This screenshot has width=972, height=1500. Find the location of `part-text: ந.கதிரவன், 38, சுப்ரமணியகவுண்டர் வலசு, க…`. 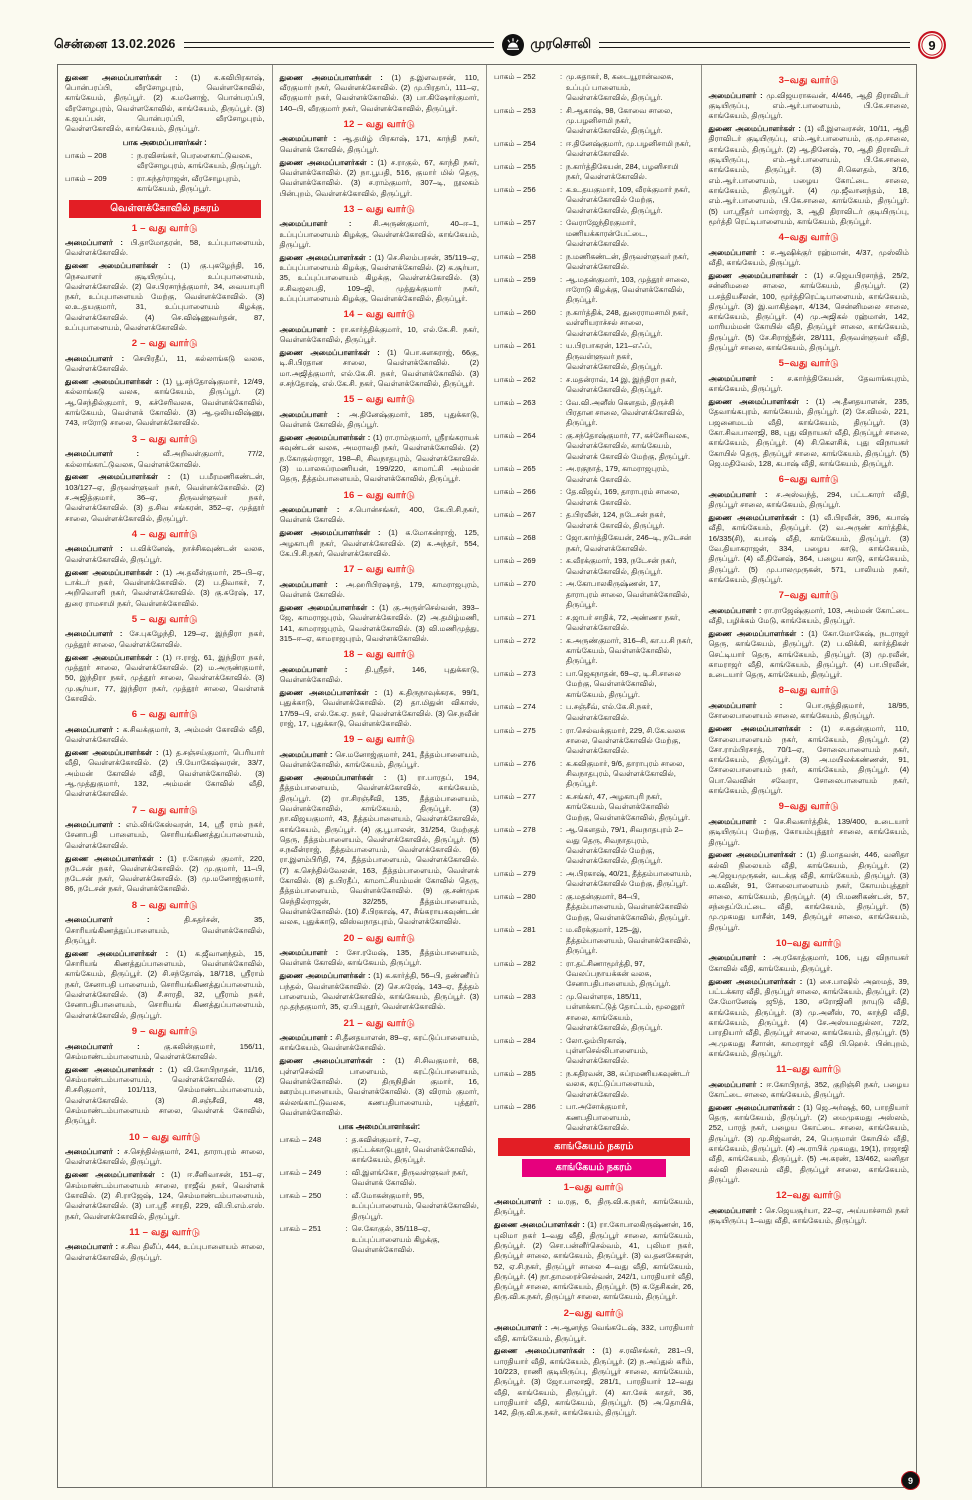

part-text: ந.கதிரவன், 38, சுப்ரமணியகவுண்டர் வலசு, க… is located at coordinates (628, 1084).